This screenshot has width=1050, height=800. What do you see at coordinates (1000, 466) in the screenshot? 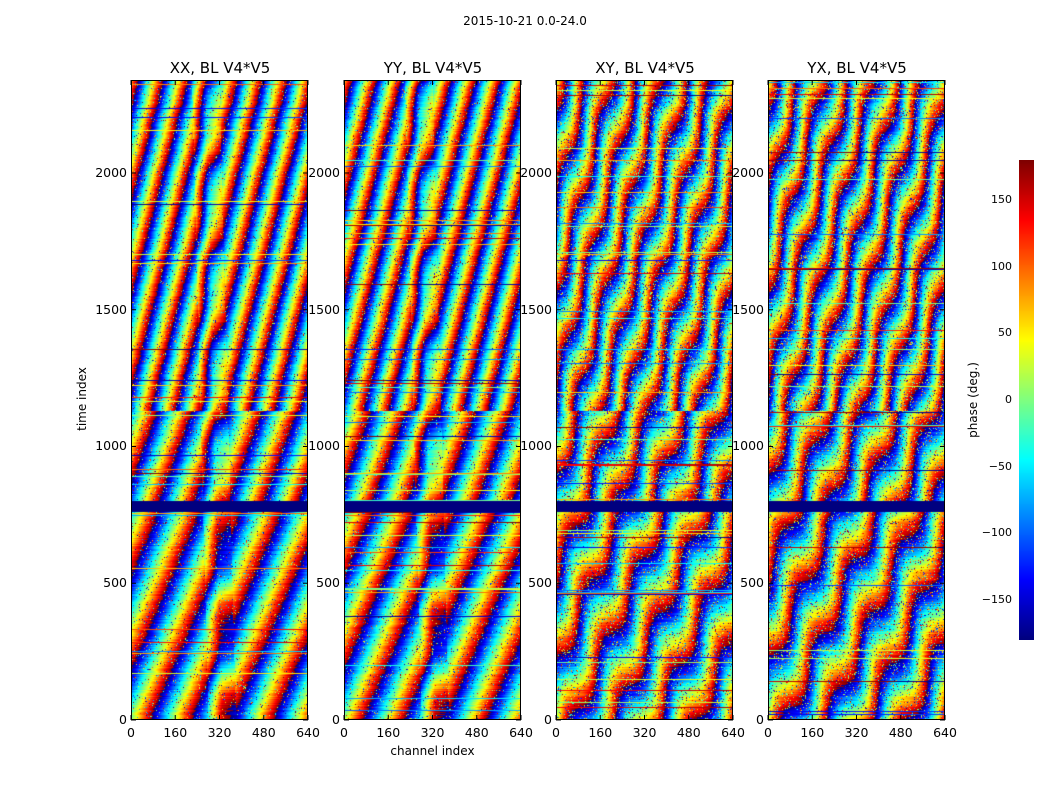
I see `colorbar-tick-label: −50` at bounding box center [1000, 466].